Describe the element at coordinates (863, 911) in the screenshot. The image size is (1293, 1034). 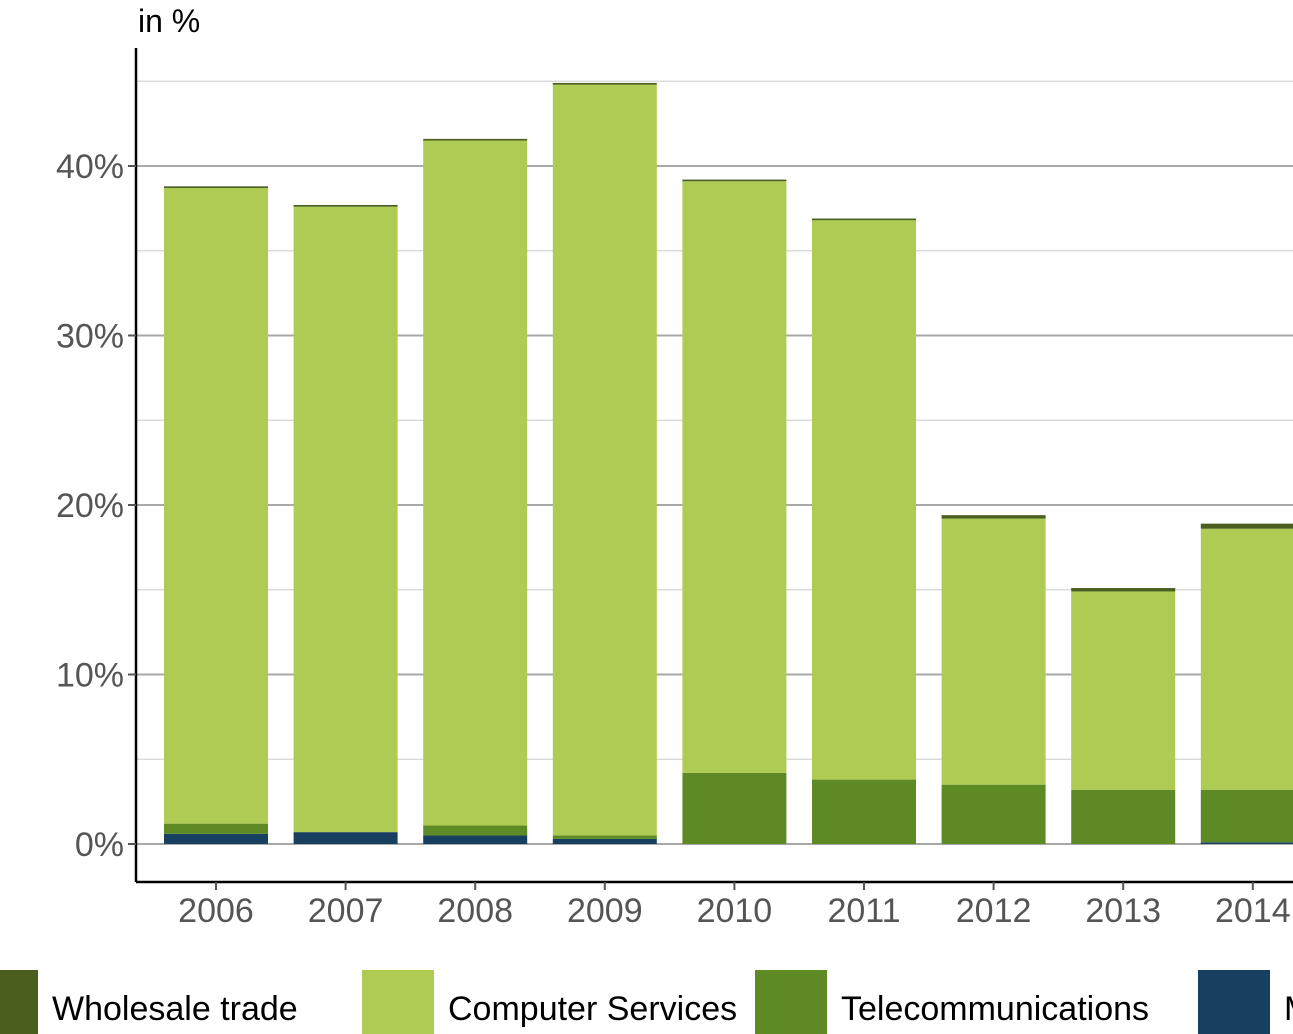
I see `x-tick-label: 2011` at that location.